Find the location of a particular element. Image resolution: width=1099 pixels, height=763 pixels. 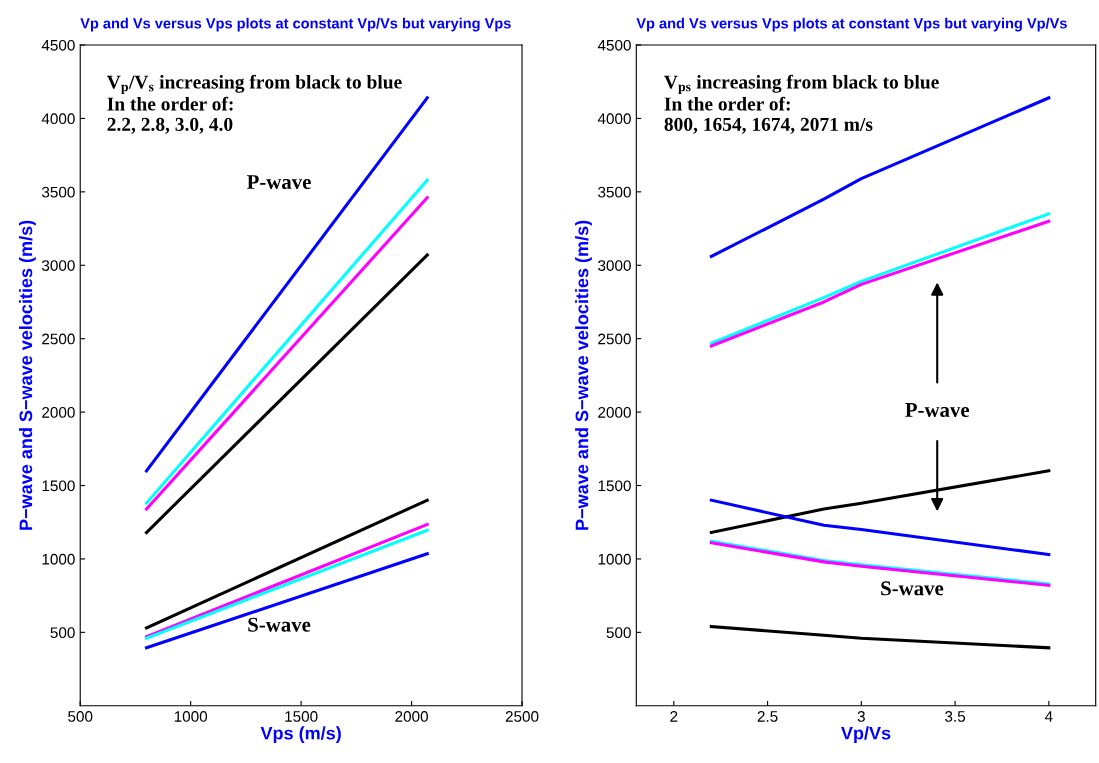

x-tick-label: 4 is located at coordinates (1048, 716).